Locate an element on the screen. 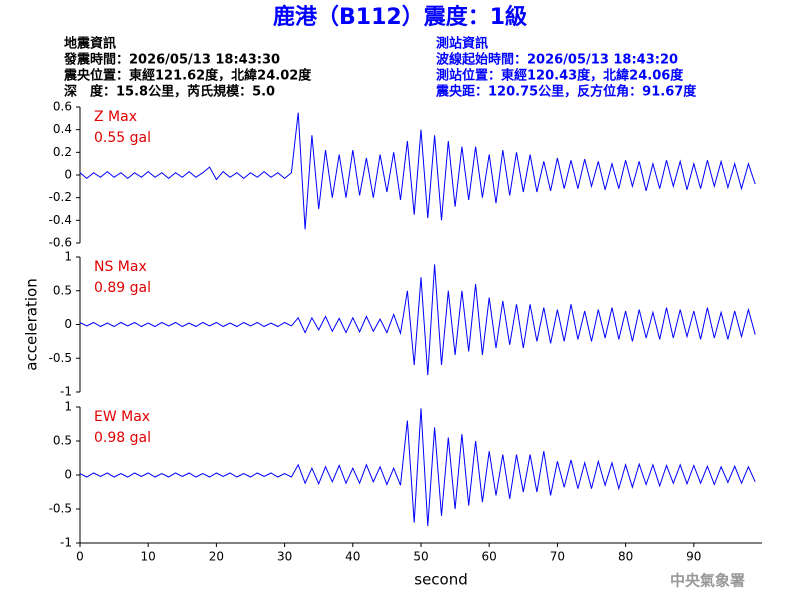 This screenshot has width=800, height=600. x-tick-label: 70 is located at coordinates (557, 557).